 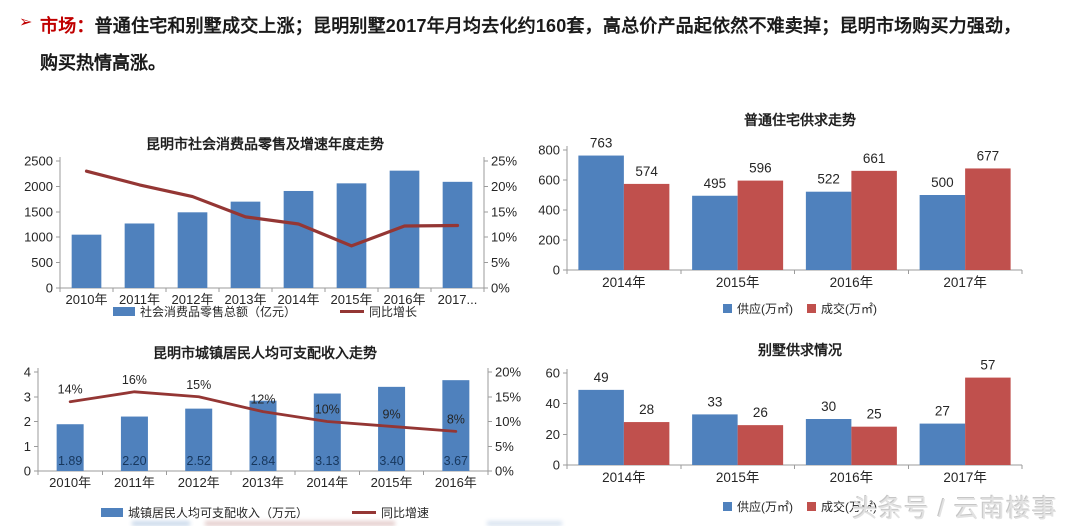 I want to click on legend-item: 同比增速, so click(x=390, y=512).